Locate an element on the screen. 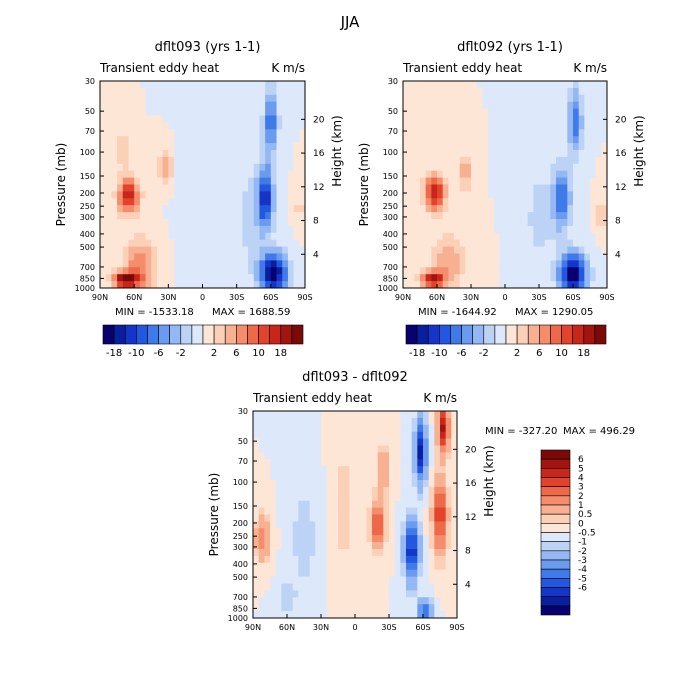 This screenshot has height=700, width=700. colorbar-swatch is located at coordinates (555, 573).